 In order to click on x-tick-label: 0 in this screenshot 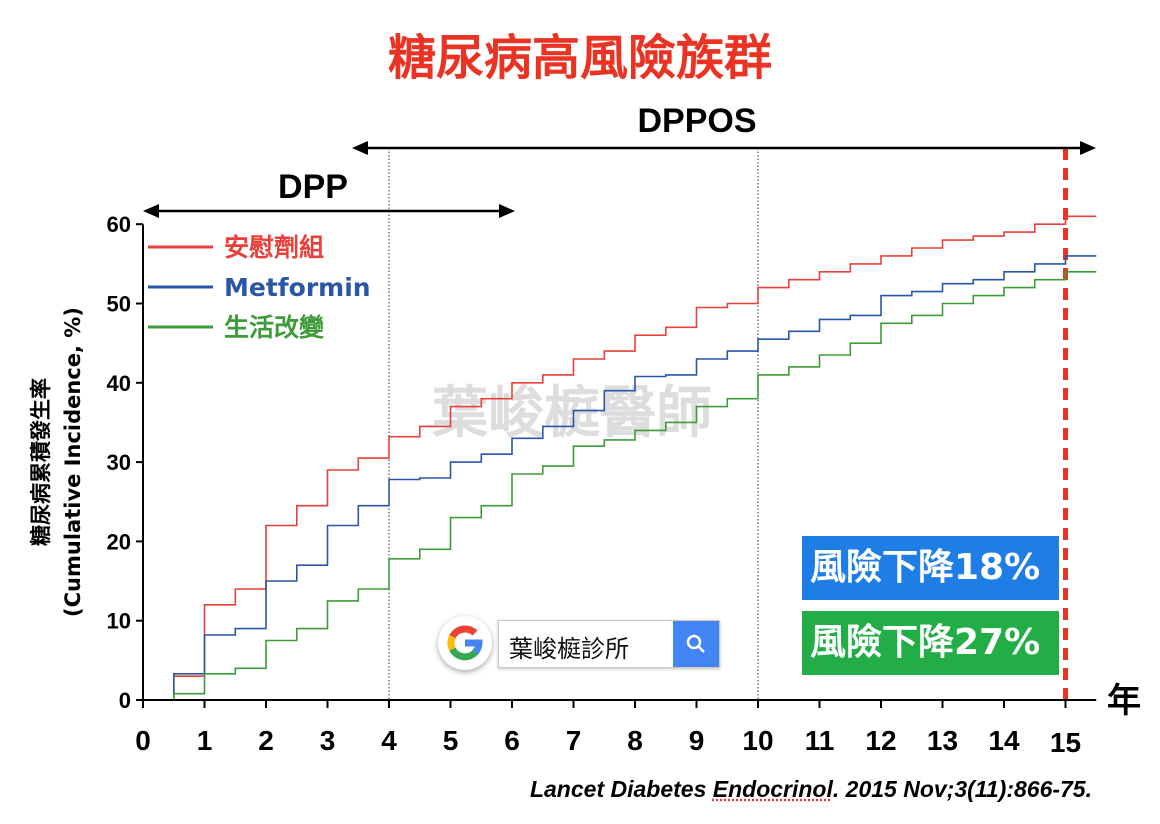, I will do `click(143, 740)`.